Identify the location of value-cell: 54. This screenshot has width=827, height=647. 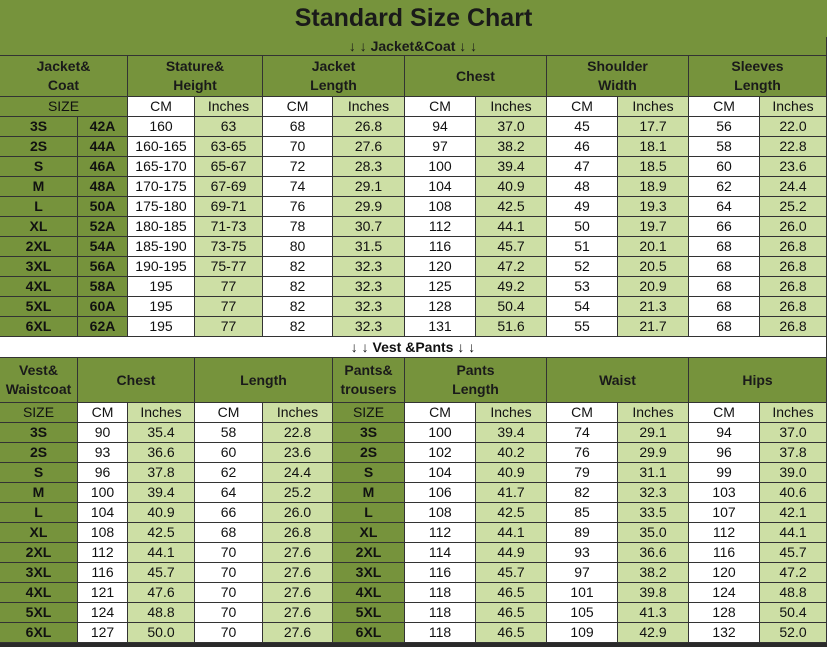
(582, 307).